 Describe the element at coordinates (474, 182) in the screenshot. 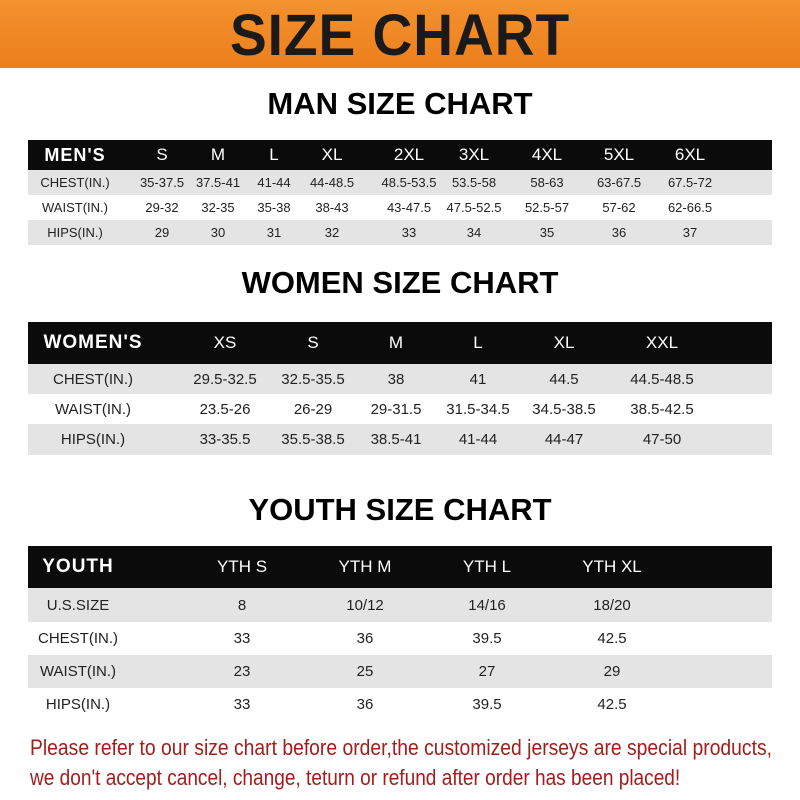

I see `value-cell: 53.5-58` at that location.